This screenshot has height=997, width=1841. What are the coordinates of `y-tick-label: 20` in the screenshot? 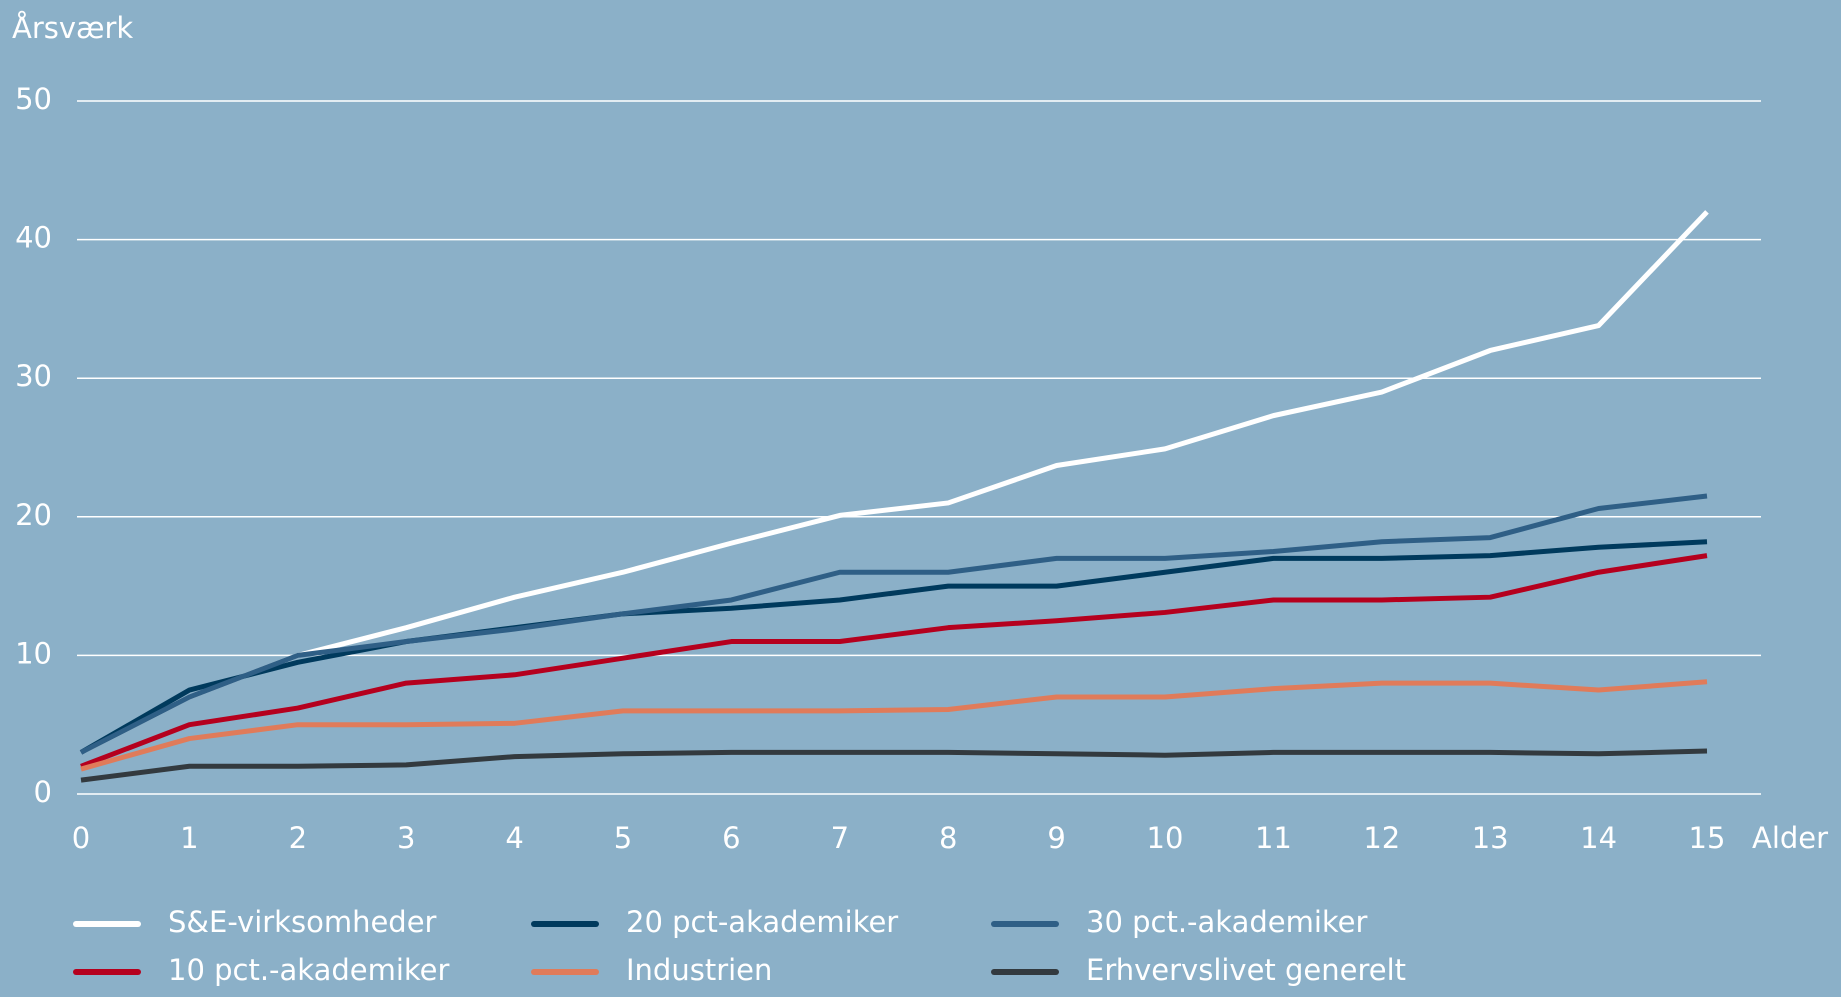 It's located at (33, 515).